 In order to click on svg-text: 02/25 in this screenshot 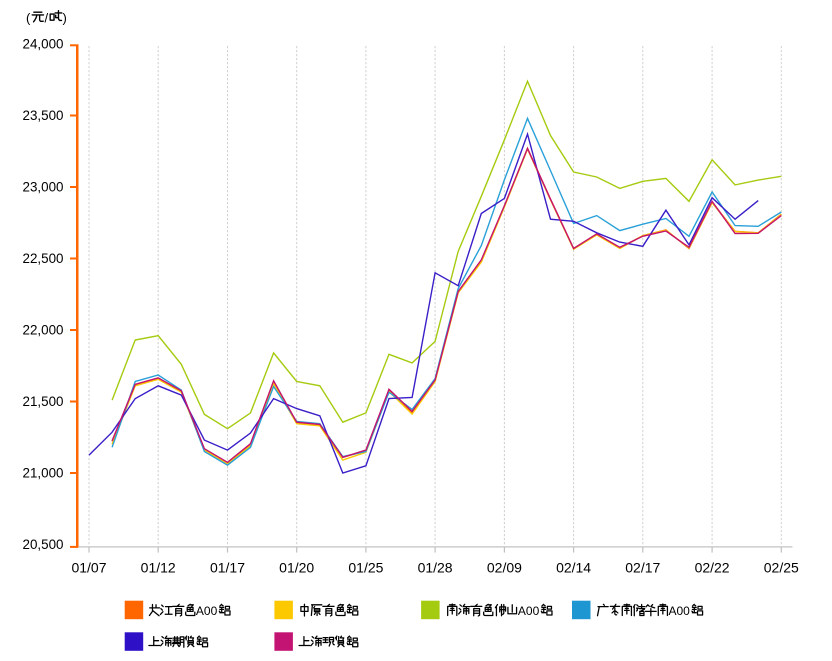, I will do `click(781, 567)`.